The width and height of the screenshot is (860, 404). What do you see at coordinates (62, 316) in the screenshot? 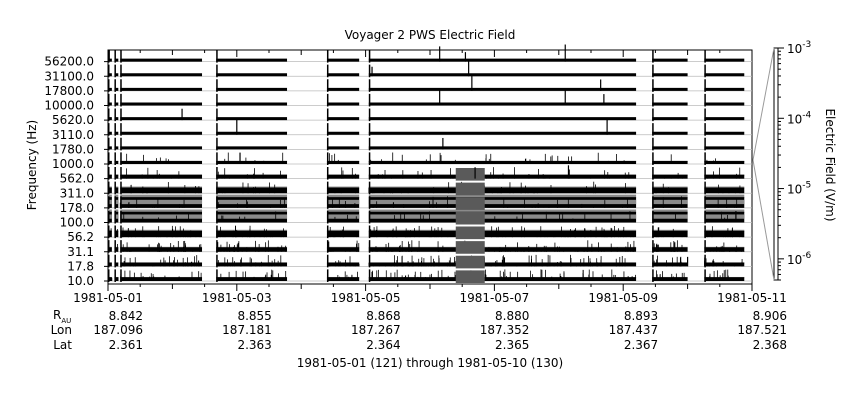
I see `rau-label: RAU` at bounding box center [62, 316].